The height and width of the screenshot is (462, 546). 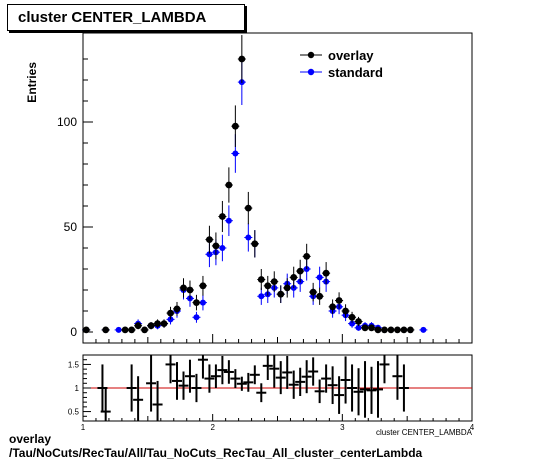 What do you see at coordinates (67, 122) in the screenshot?
I see `main-y-tick-label: 100` at bounding box center [67, 122].